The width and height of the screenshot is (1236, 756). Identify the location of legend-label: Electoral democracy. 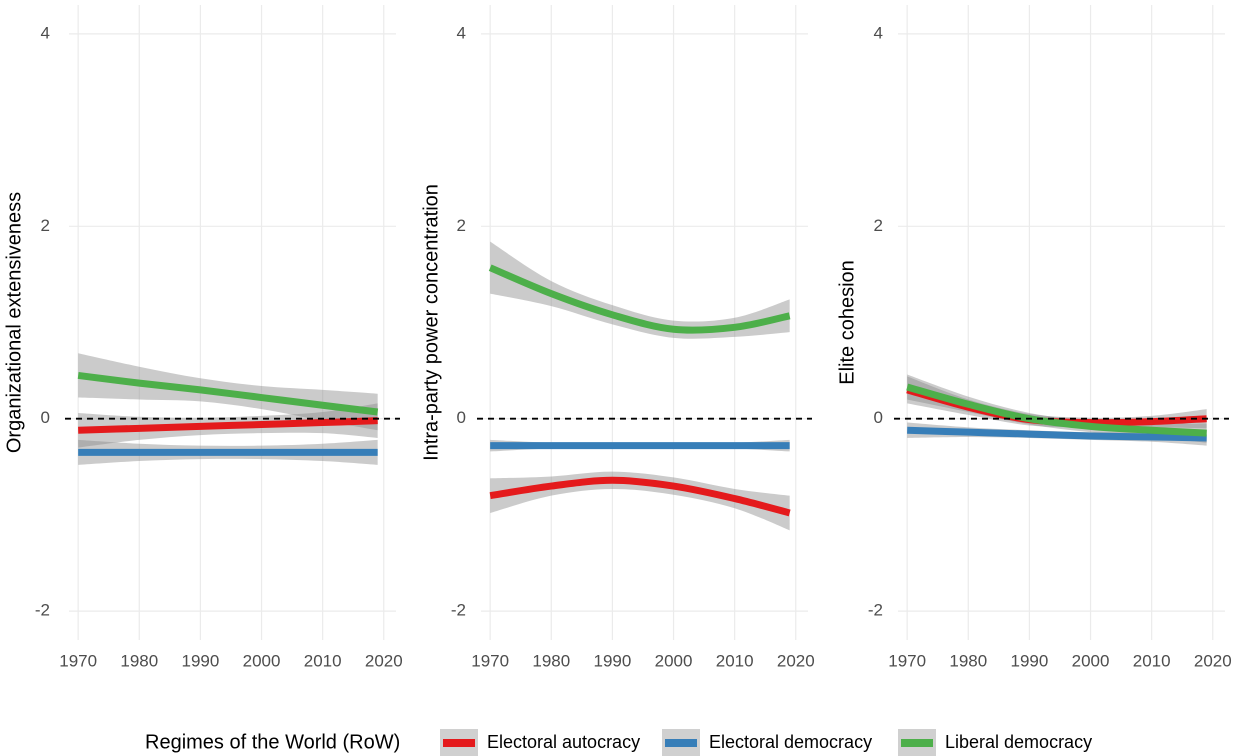
(790, 742).